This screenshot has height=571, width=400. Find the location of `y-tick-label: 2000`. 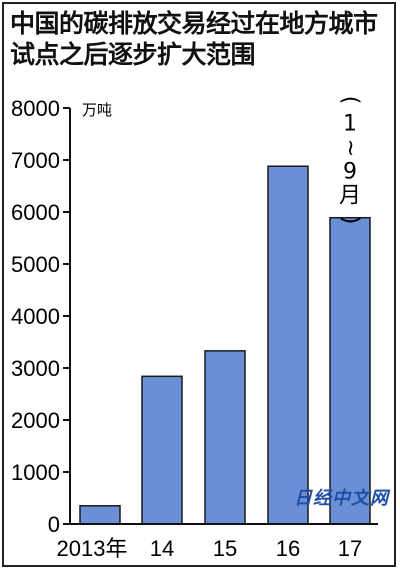

y-tick-label: 2000 is located at coordinates (35, 420).